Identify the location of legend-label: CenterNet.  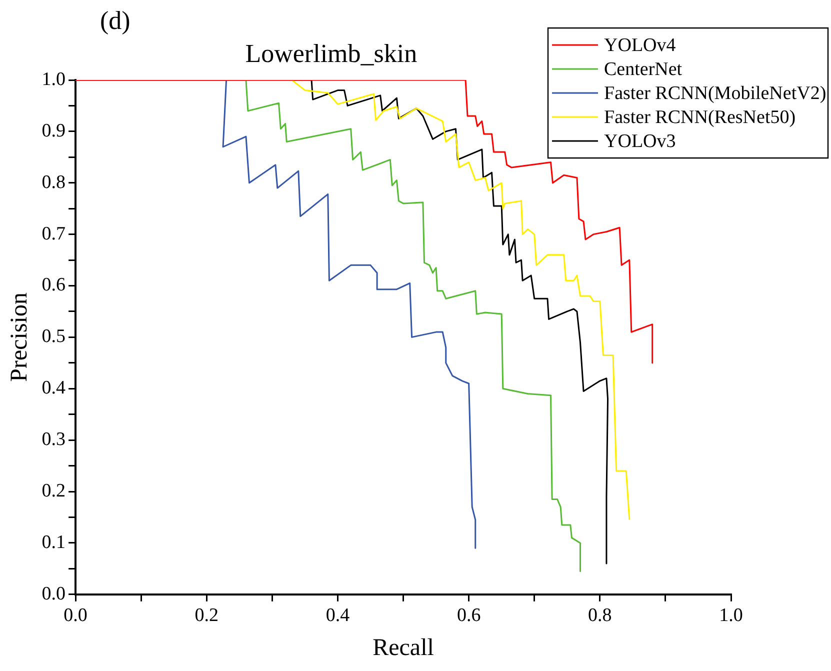
(643, 69).